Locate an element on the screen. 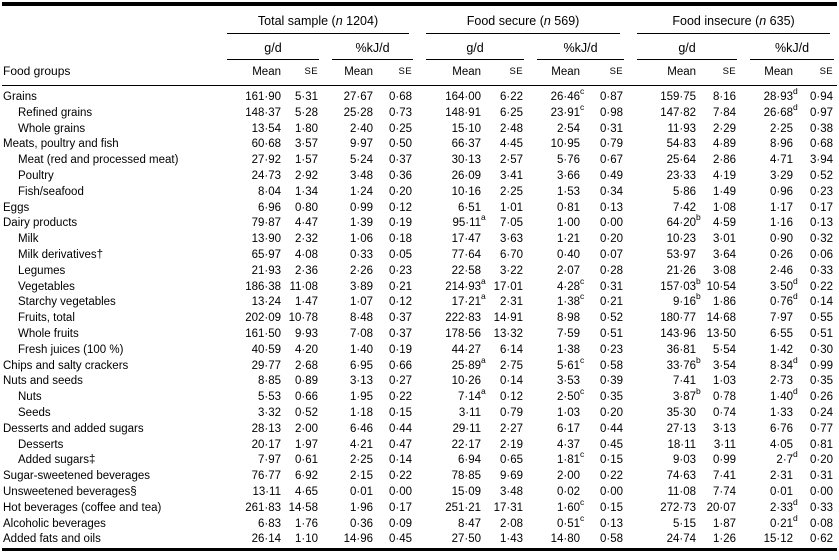  value-cell: 0·62 is located at coordinates (822, 539).